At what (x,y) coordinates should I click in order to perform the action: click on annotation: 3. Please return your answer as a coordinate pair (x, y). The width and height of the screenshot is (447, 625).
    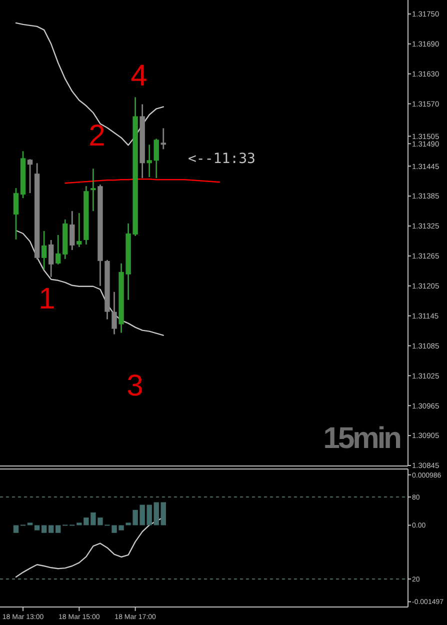
    Looking at the image, I should click on (135, 386).